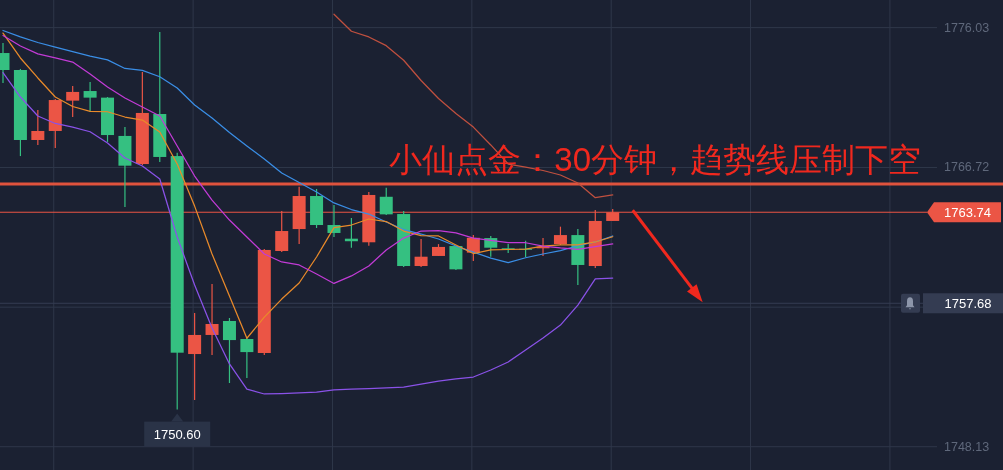 The image size is (1003, 470). Describe the element at coordinates (967, 27) in the screenshot. I see `y-tick-label: 1776.03` at that location.